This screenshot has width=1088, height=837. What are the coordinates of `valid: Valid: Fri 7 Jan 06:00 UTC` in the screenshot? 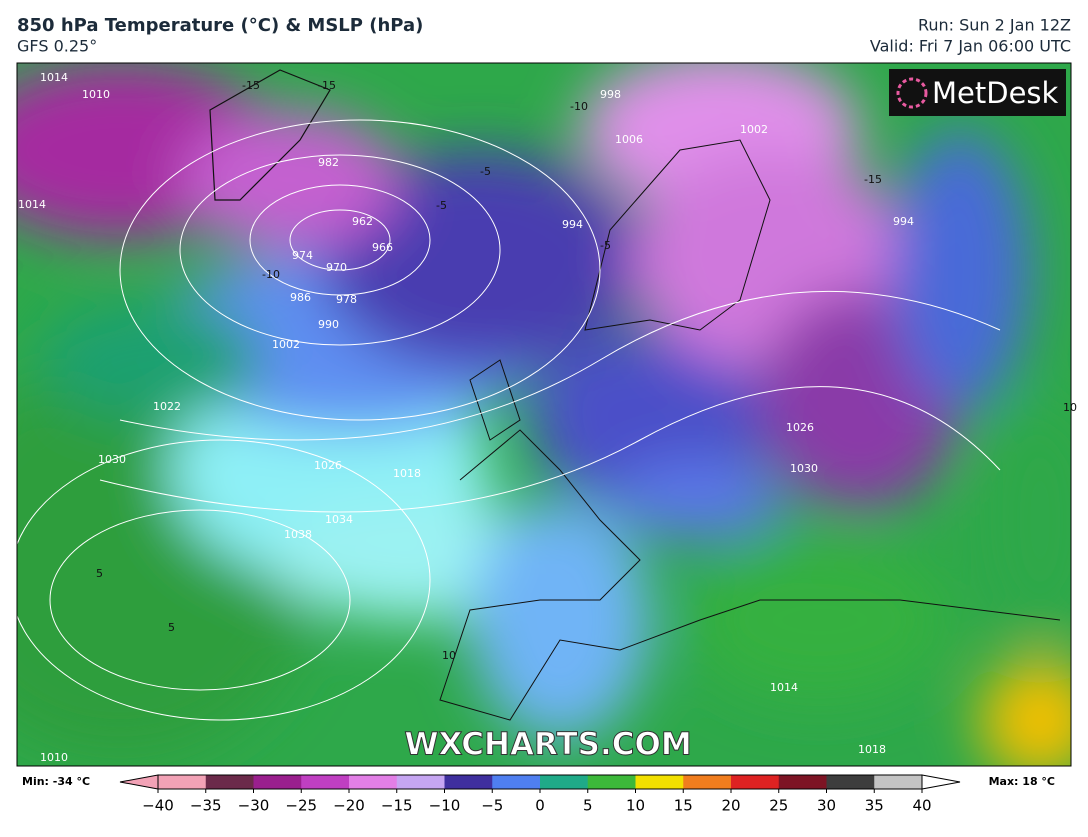 It's located at (970, 46).